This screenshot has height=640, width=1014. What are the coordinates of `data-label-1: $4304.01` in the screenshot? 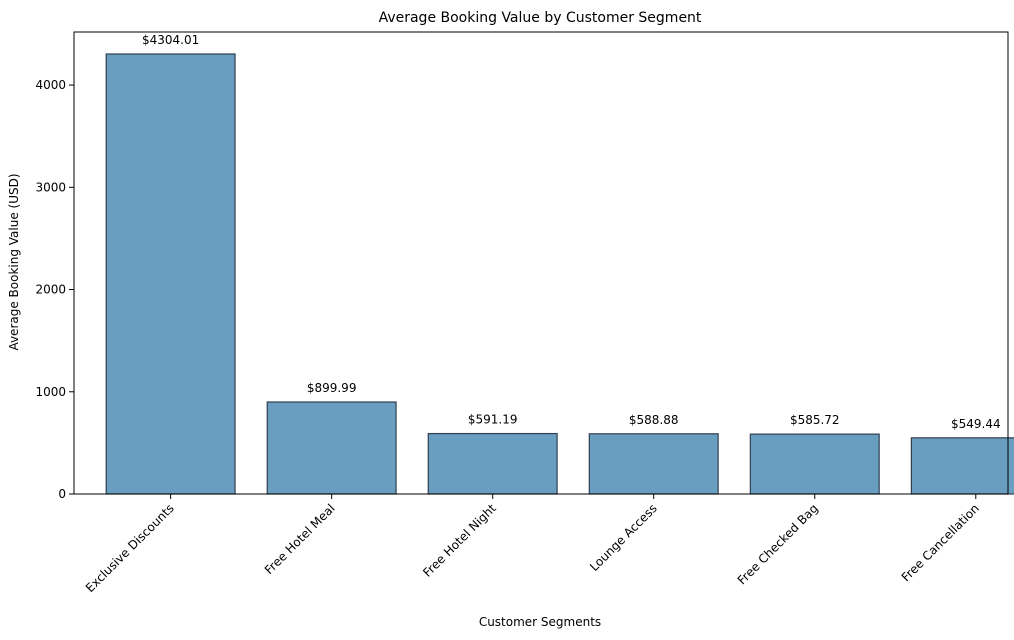 It's located at (170, 40).